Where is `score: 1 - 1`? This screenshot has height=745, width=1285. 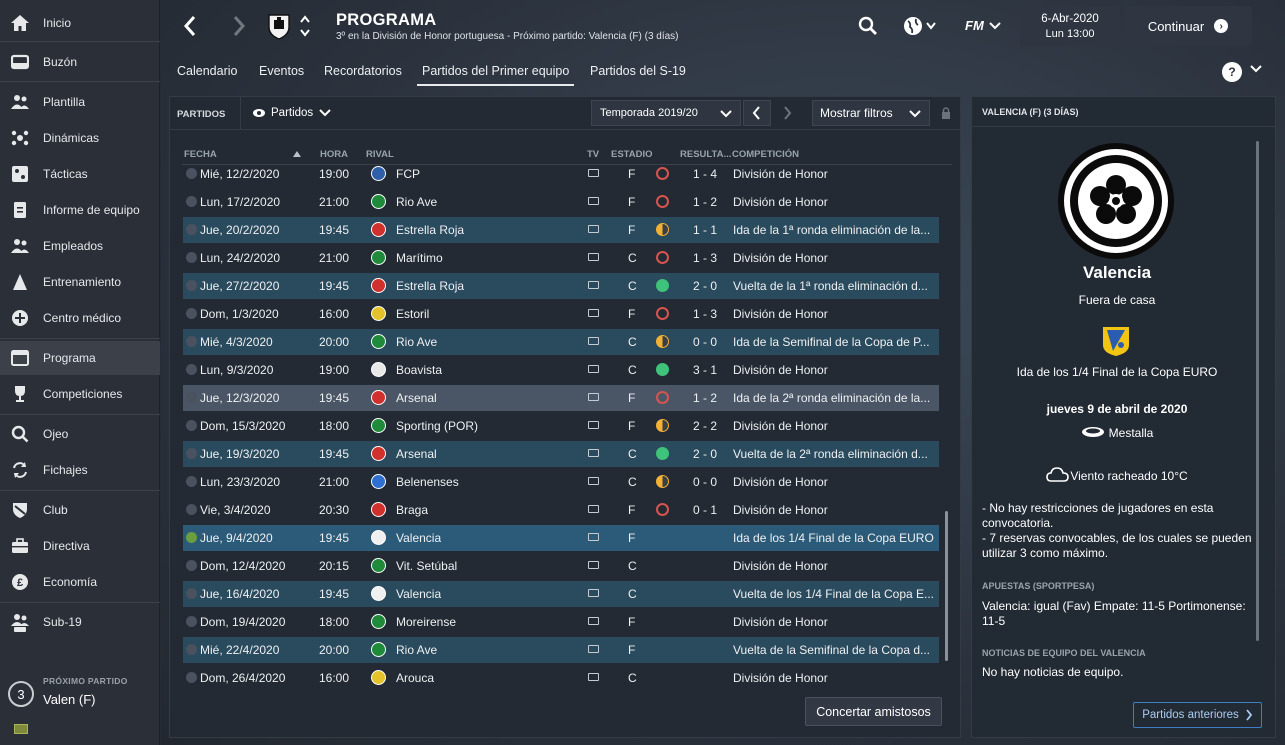
score: 1 - 1 is located at coordinates (705, 230).